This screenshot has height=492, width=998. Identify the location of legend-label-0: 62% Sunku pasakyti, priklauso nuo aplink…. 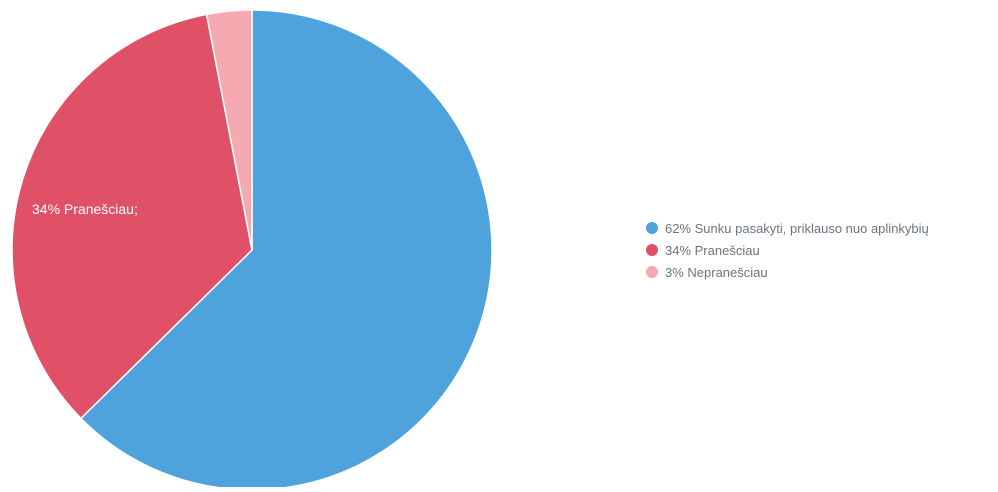
(797, 228).